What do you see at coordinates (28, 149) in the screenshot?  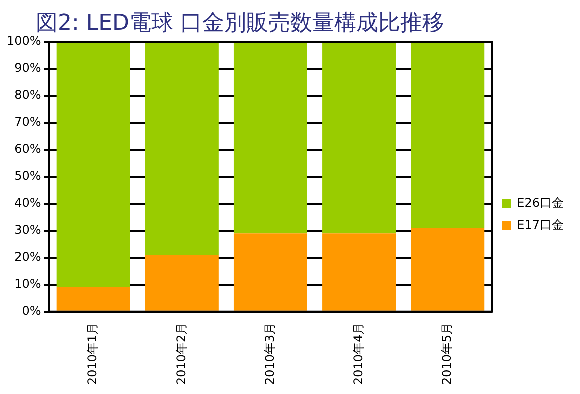 I see `y-tick-label: 60%` at bounding box center [28, 149].